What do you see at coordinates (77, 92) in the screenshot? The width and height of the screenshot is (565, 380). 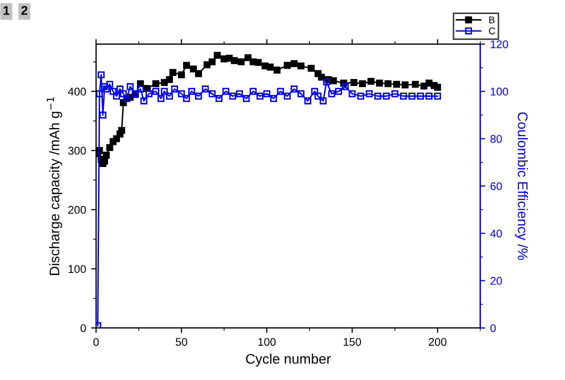 I see `y-tick-label: 400` at bounding box center [77, 92].